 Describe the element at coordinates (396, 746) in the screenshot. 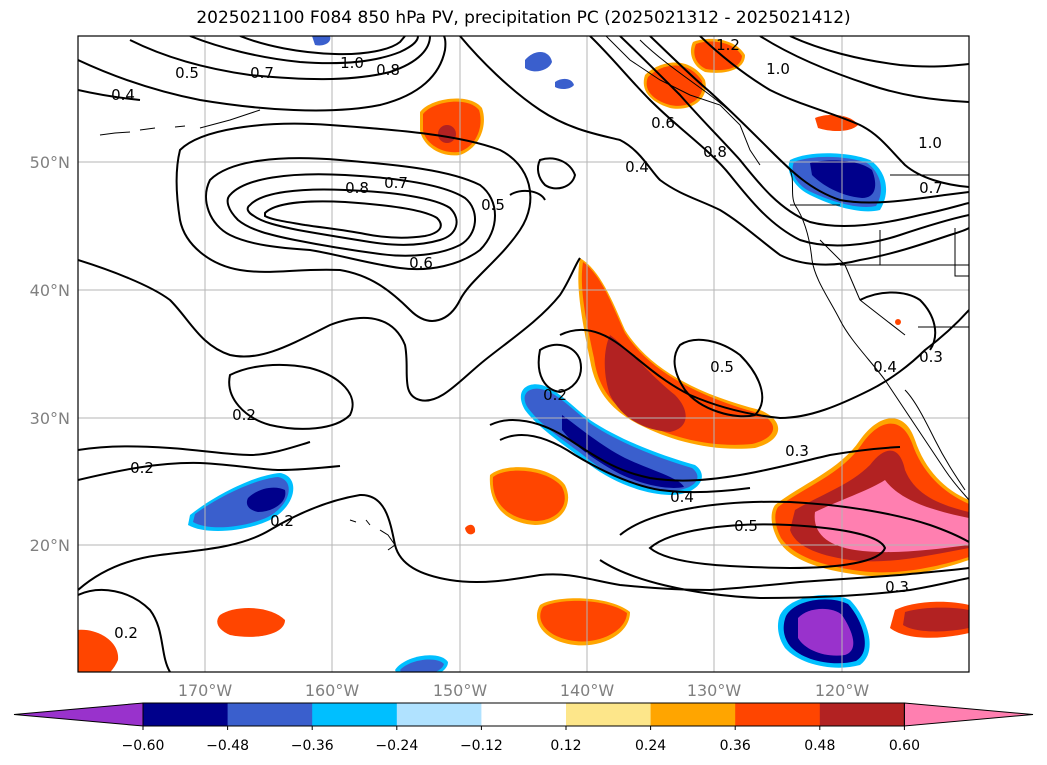

I see `colorbar-tick-label: −0.24` at that location.